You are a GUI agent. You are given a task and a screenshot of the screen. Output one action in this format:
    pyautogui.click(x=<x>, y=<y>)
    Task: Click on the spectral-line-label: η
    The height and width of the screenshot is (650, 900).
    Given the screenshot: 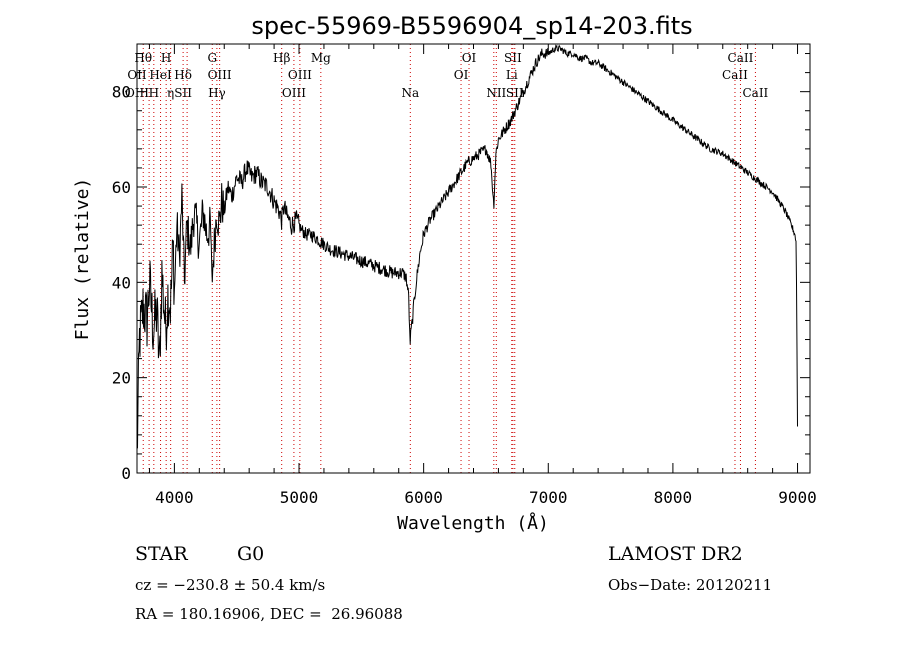 What is the action you would take?
    pyautogui.click(x=170, y=93)
    